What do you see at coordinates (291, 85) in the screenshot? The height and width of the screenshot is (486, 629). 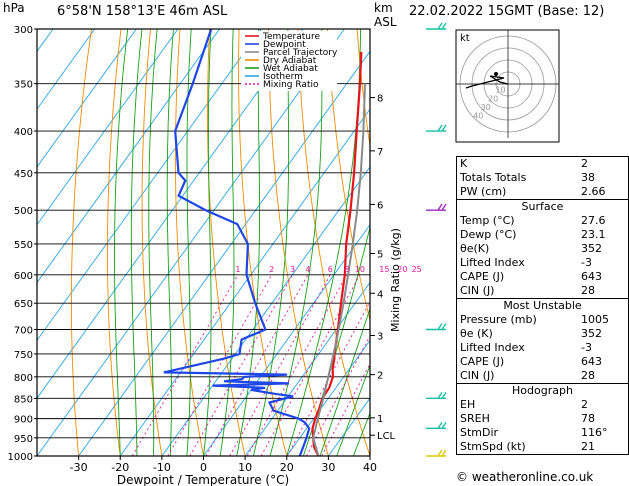 I see `legend-label: Mixing Ratio` at bounding box center [291, 85].